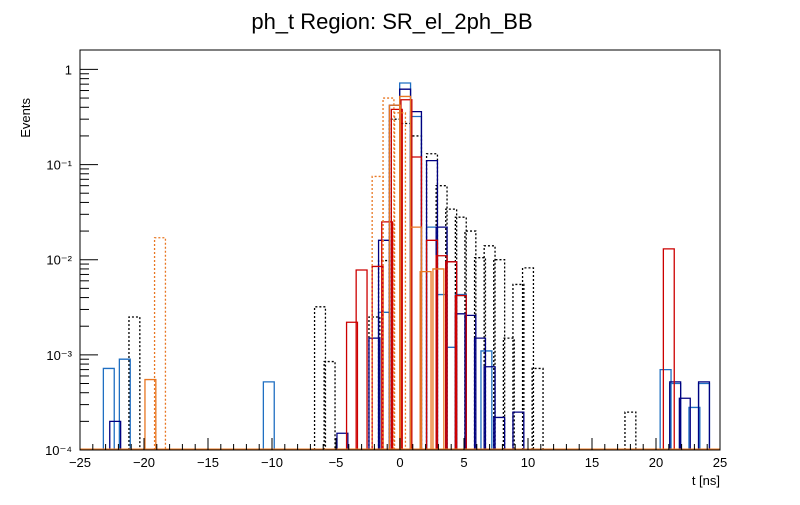 Image resolution: width=800 pixels, height=505 pixels. I want to click on x-tick-label: −20, so click(144, 462).